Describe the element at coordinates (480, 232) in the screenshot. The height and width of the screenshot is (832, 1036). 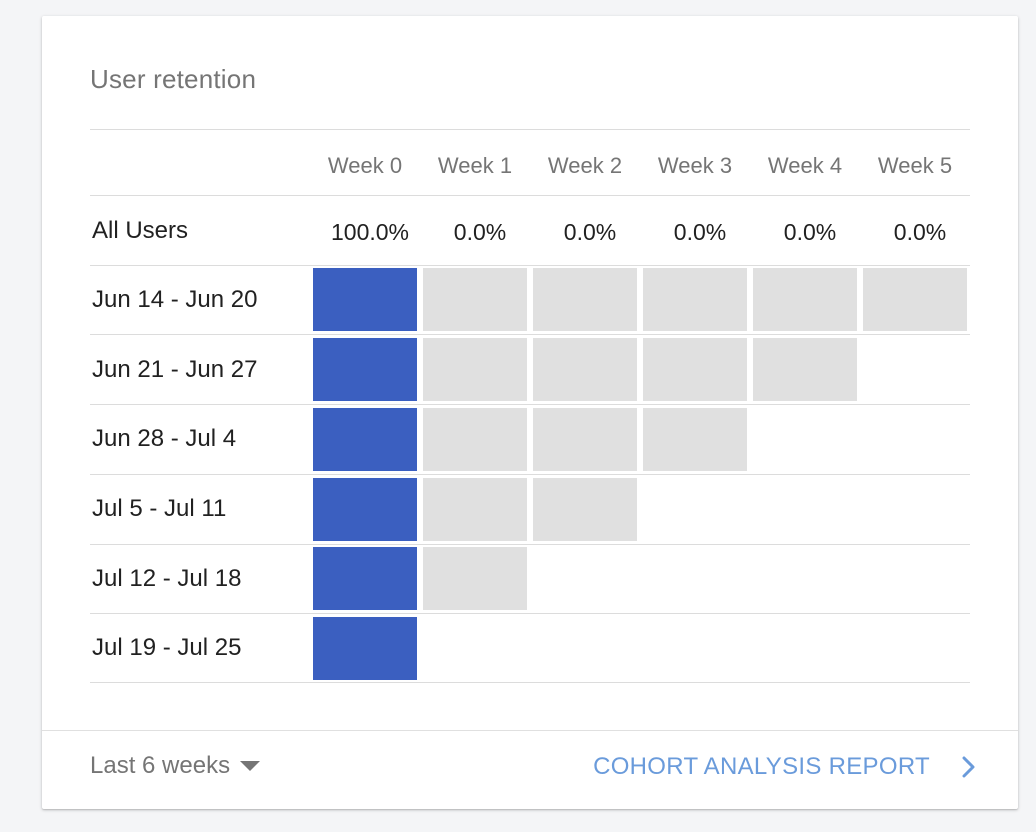
I see `all-users-week-1-value: 0.0%` at that location.